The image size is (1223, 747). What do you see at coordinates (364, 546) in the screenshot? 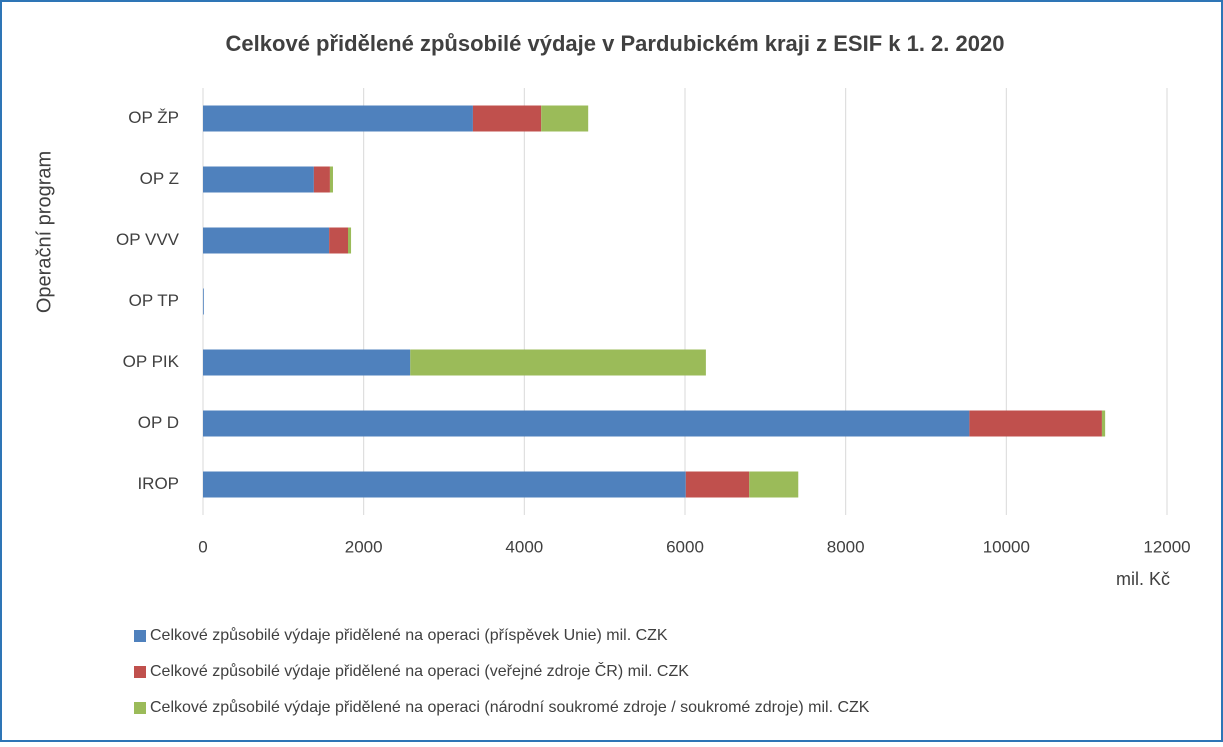
I see `x-tick-label: 2000` at bounding box center [364, 546].